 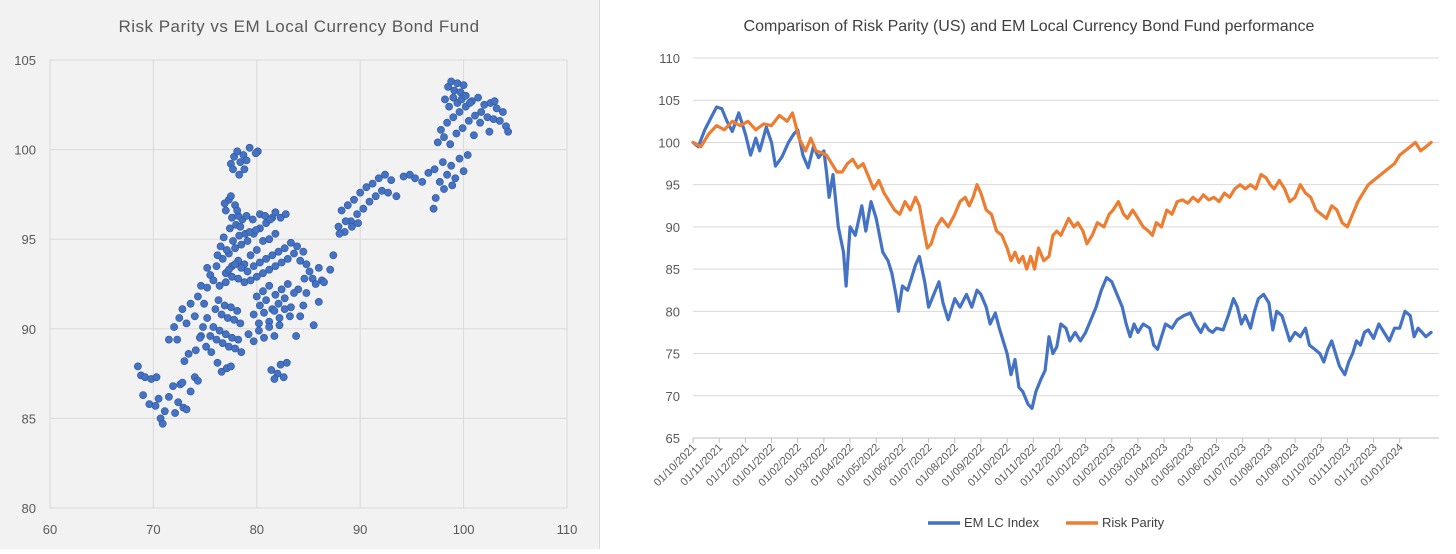 What do you see at coordinates (1062, 191) in the screenshot?
I see `series-line-risk-parity` at bounding box center [1062, 191].